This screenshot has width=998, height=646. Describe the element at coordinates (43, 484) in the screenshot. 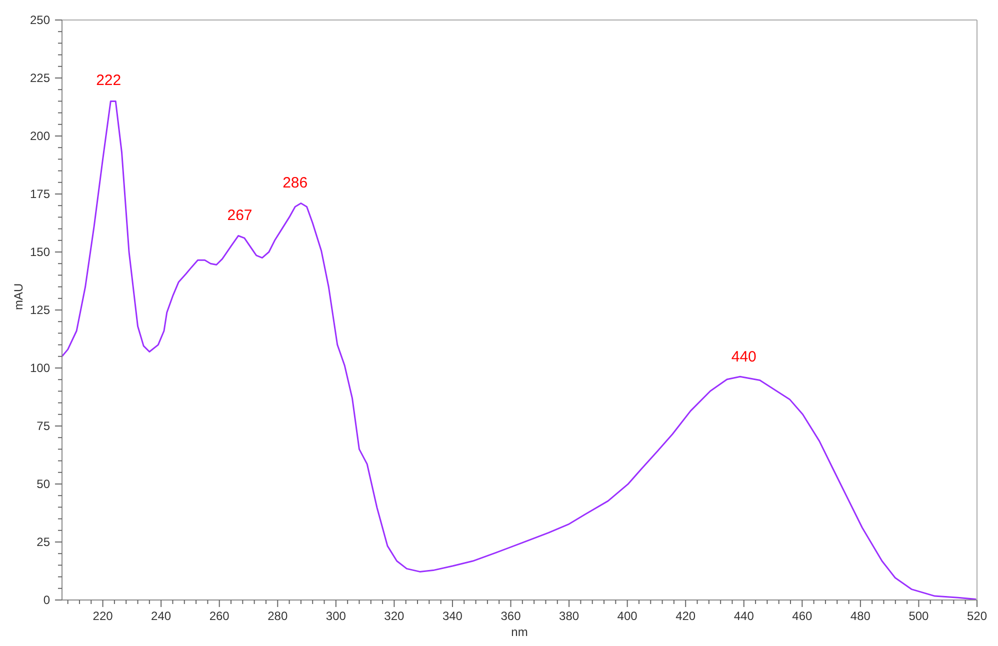

I see `y-tick-label: 50` at that location.